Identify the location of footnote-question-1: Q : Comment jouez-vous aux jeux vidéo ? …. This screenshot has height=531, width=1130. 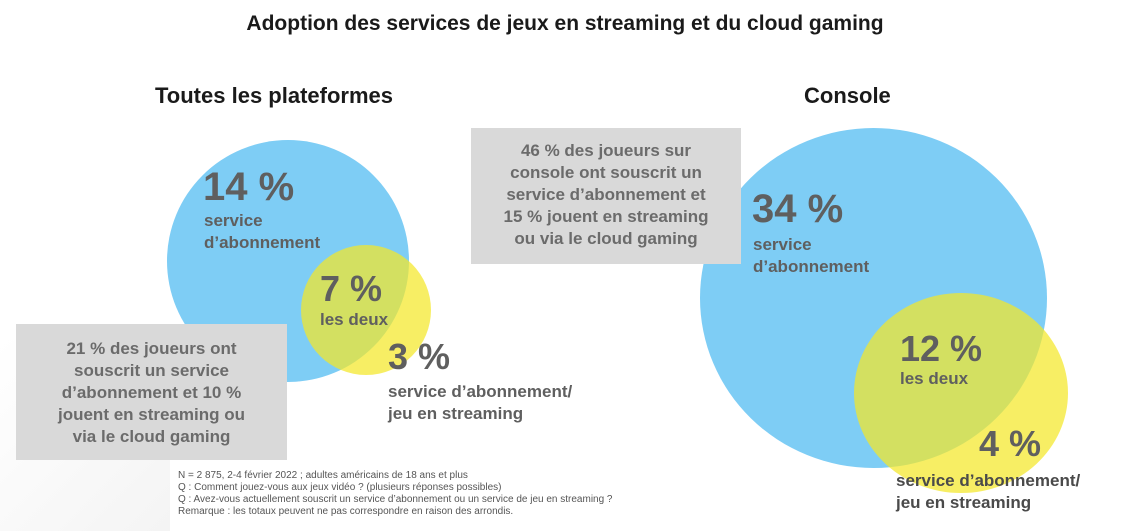
(340, 487).